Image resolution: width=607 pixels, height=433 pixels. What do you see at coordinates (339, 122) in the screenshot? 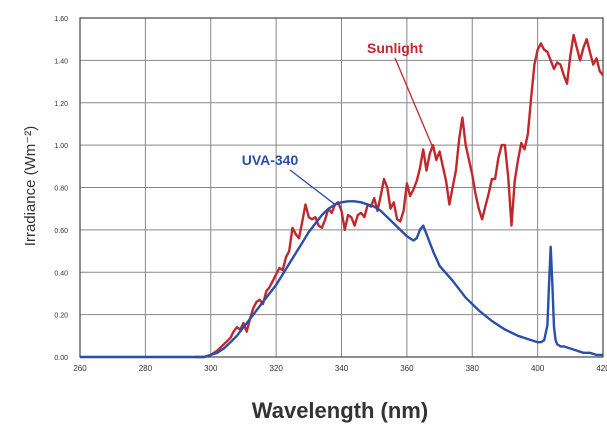
I see `annotations: Sunlight UVA-340` at bounding box center [339, 122].